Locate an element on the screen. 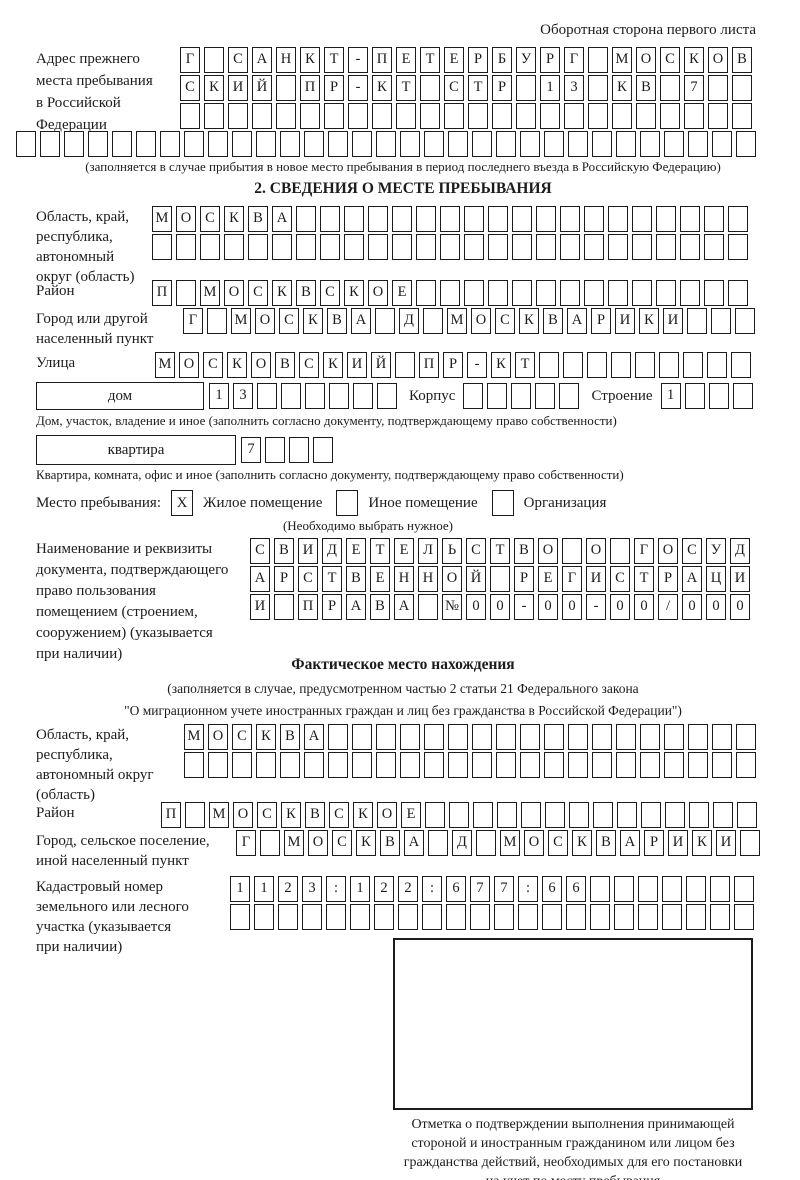  char-cell: Е is located at coordinates (356, 551).